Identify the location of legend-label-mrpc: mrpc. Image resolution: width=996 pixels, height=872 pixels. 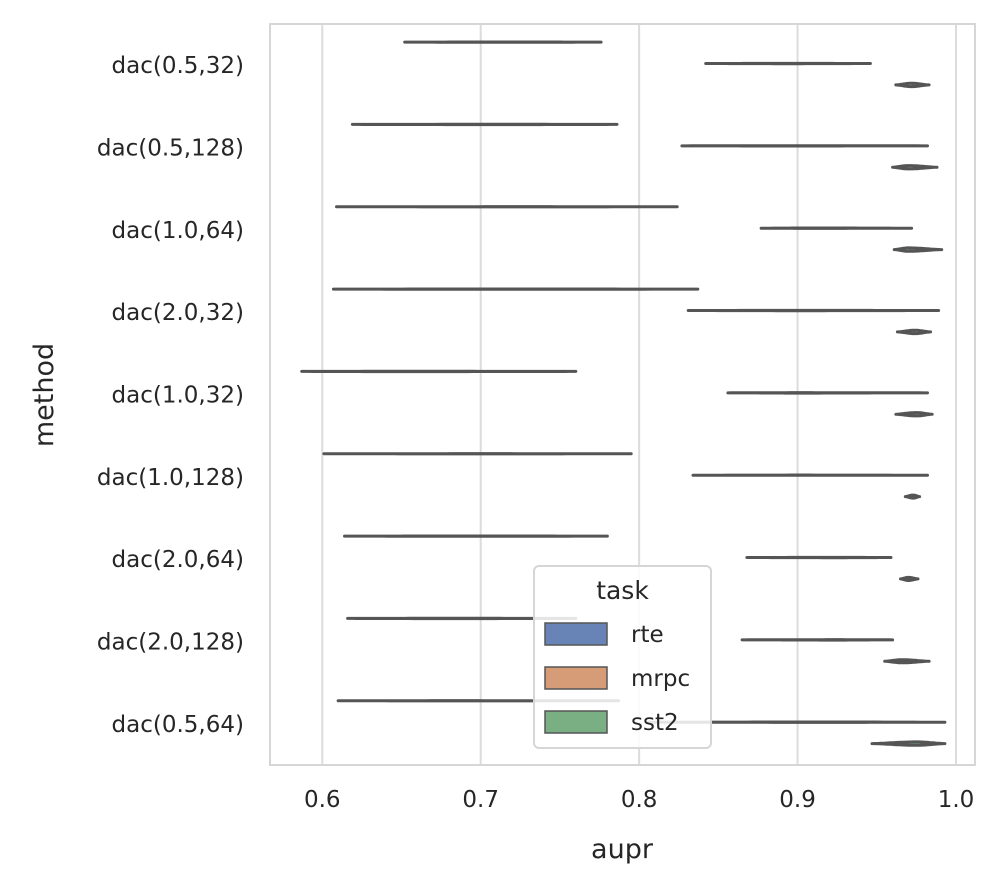
(660, 679).